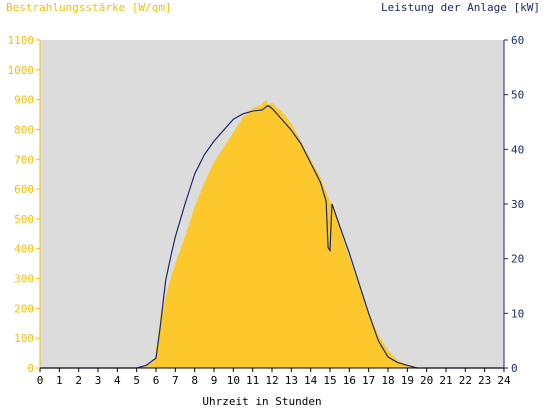  Describe the element at coordinates (484, 380) in the screenshot. I see `x-tick-label: 23` at that location.